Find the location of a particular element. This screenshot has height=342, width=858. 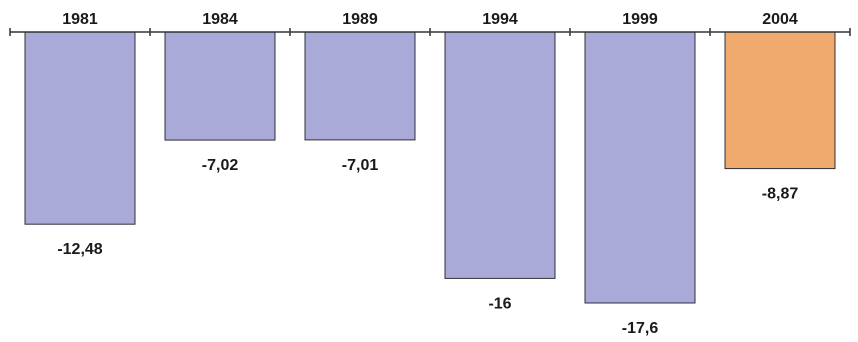

value-label-1999: -17,6 is located at coordinates (640, 328).